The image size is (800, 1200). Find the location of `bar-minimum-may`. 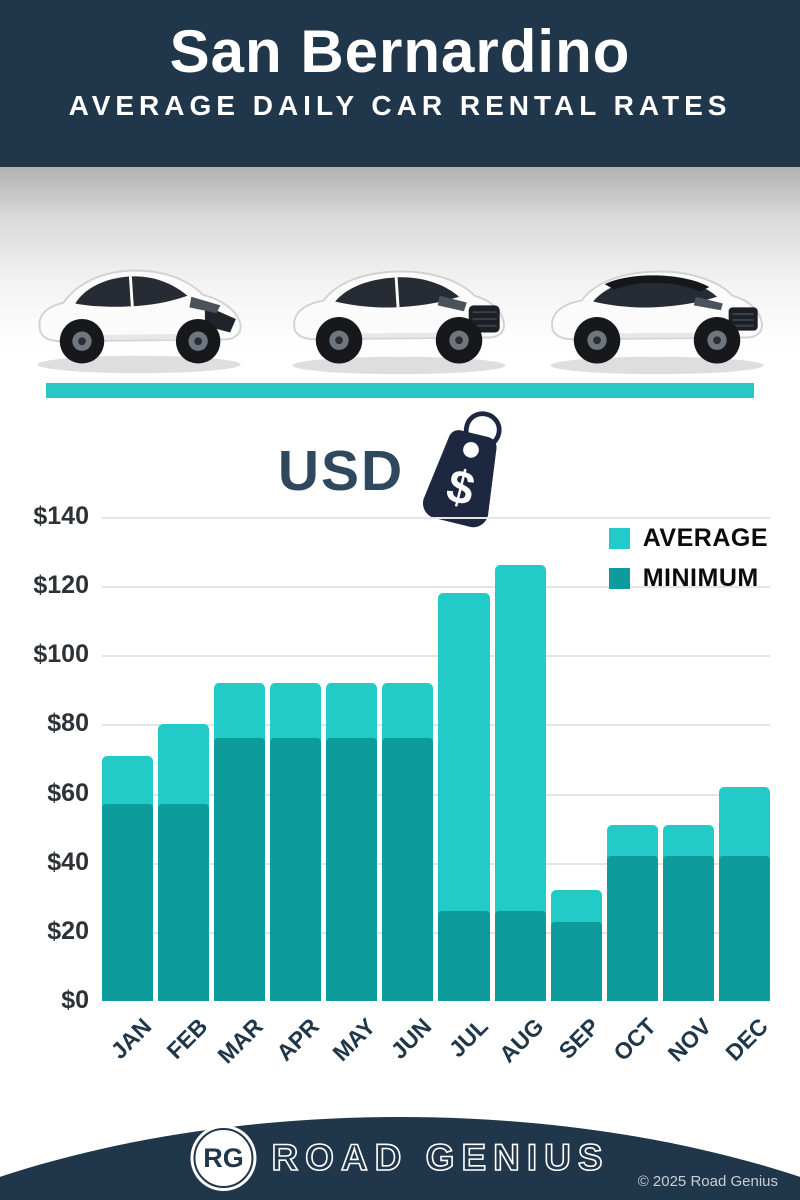

bar-minimum-may is located at coordinates (352, 869).